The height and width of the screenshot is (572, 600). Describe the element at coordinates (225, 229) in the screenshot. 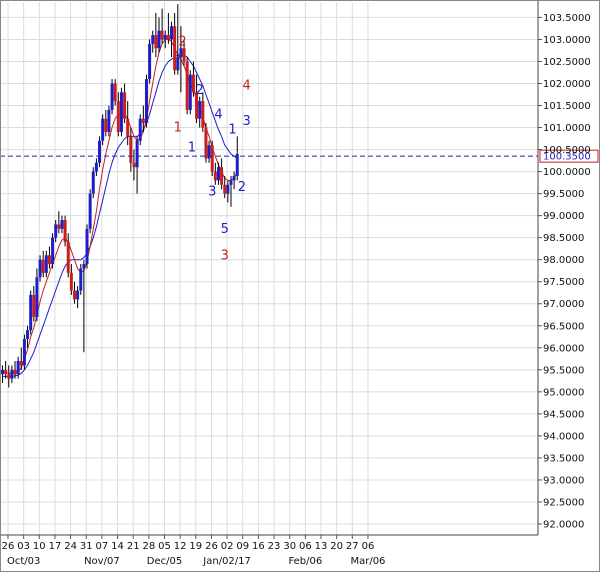

I see `wave-label: 5` at that location.